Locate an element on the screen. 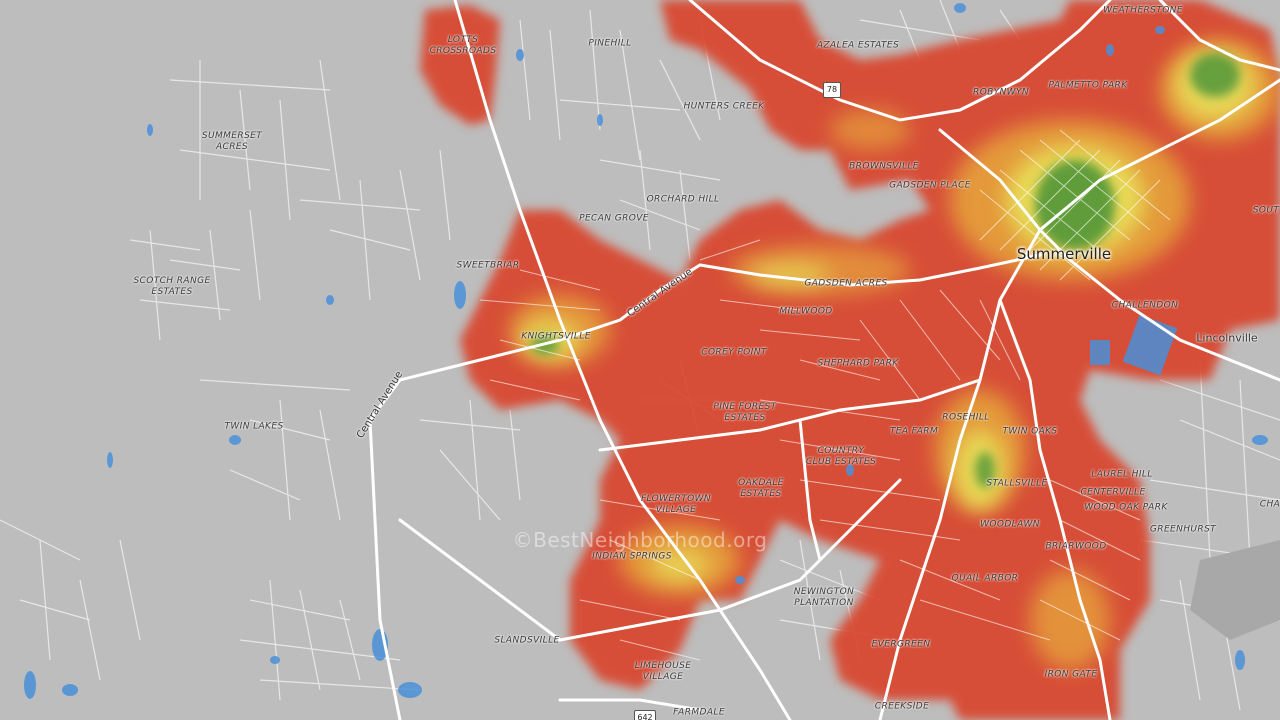  neighborhood-label-newington-plantation: NEWINGTON PLANTATION is located at coordinates (824, 597).